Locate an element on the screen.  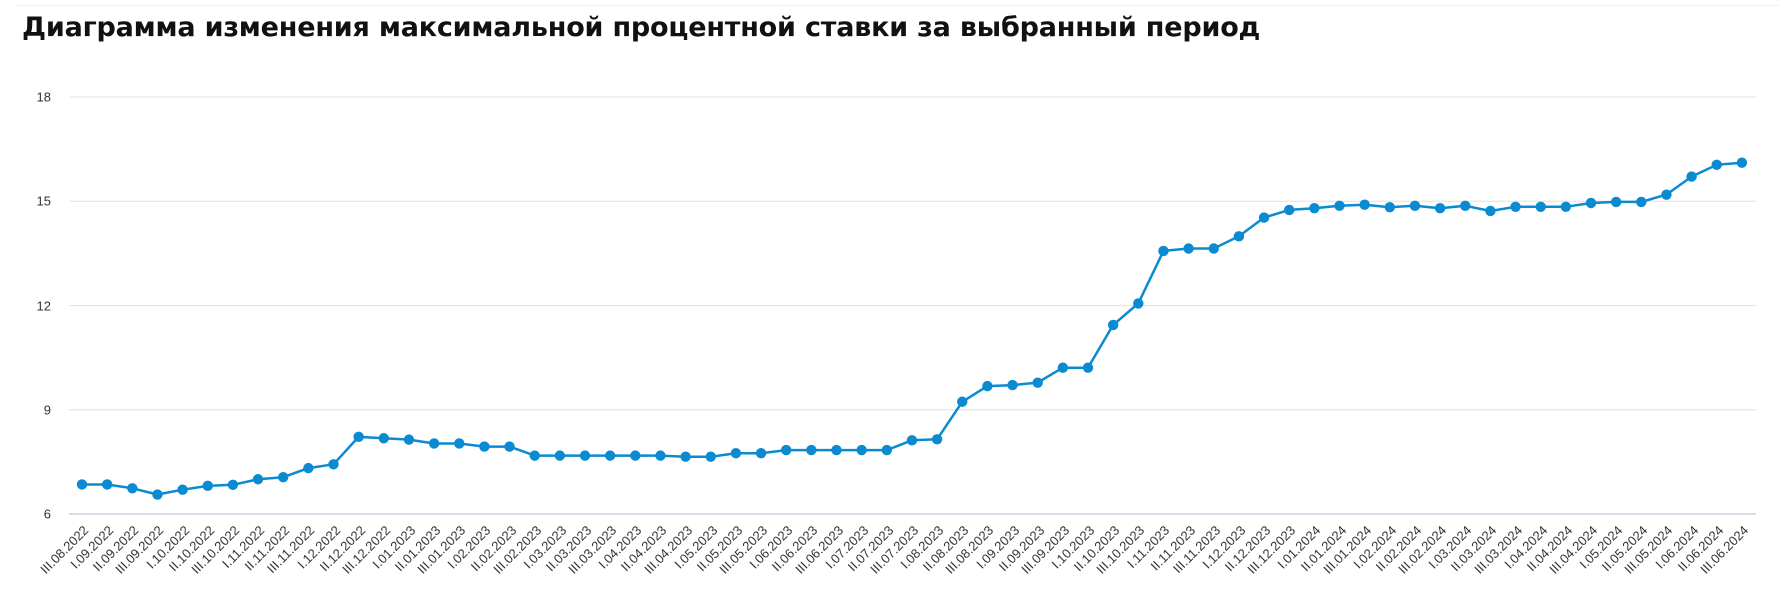
data-point: II.09.2023: 9.78 is located at coordinates (1037, 382).